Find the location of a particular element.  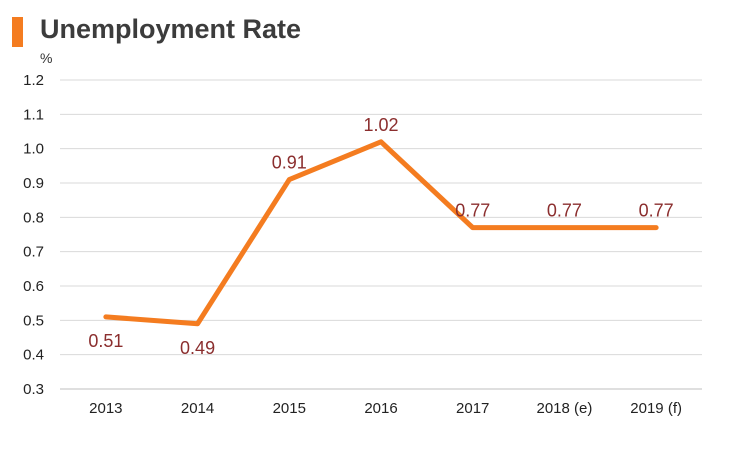

x-tick-label: 2013 is located at coordinates (105, 408).